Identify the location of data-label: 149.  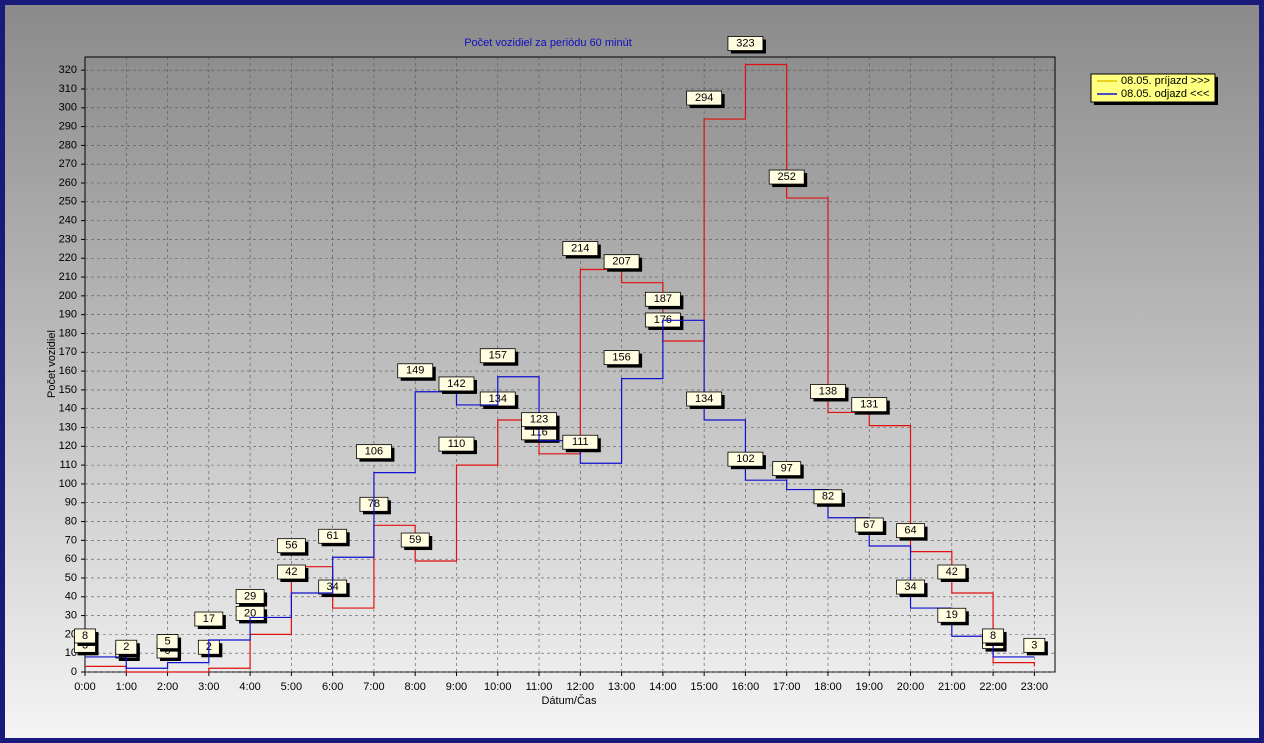
(415, 371).